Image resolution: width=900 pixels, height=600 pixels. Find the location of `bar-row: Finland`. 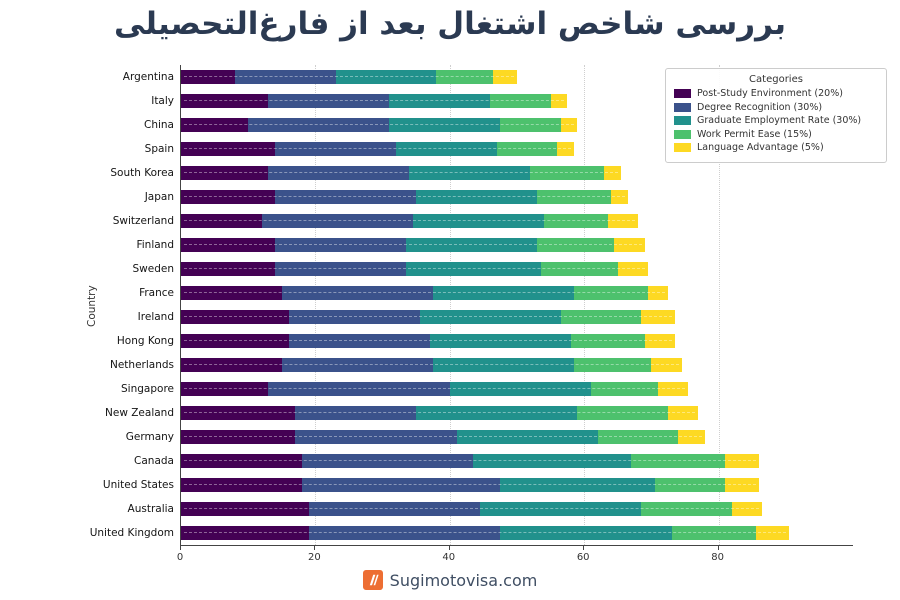

bar-row: Finland is located at coordinates (494, 245).